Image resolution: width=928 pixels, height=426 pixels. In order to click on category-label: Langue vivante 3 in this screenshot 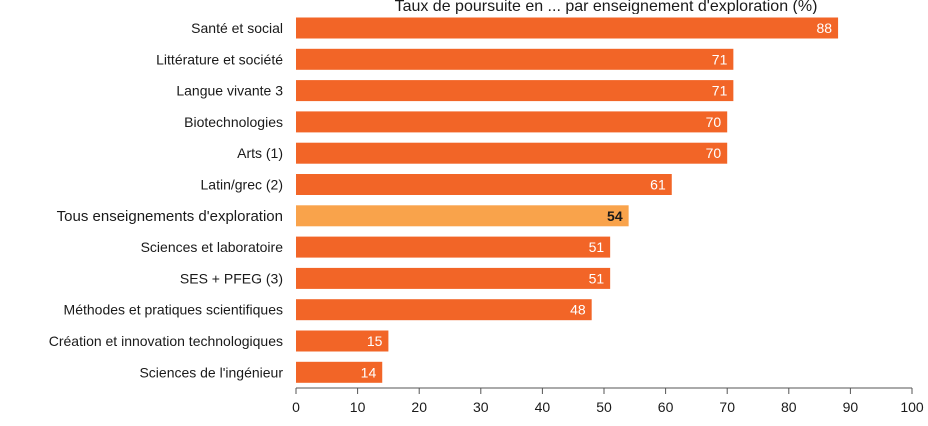, I will do `click(229, 91)`.